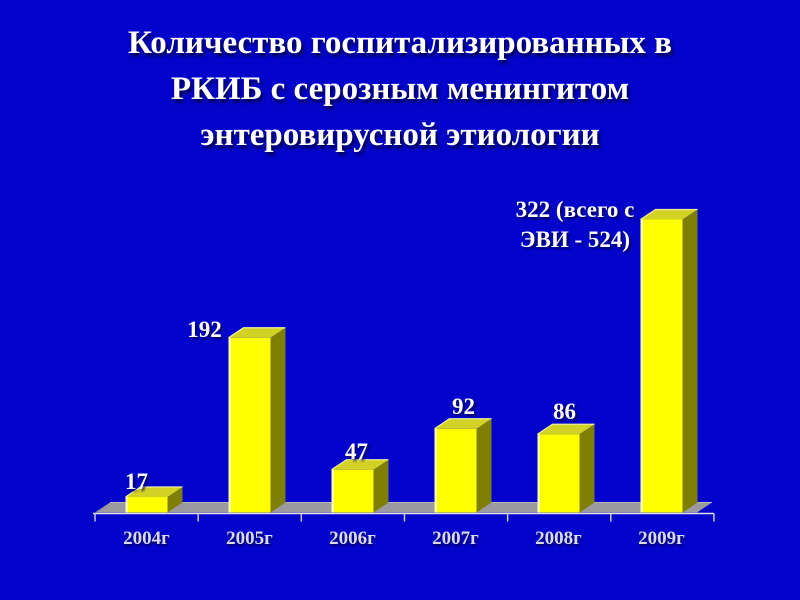 The width and height of the screenshot is (800, 600). I want to click on bar-2009-front-face, so click(661, 366).